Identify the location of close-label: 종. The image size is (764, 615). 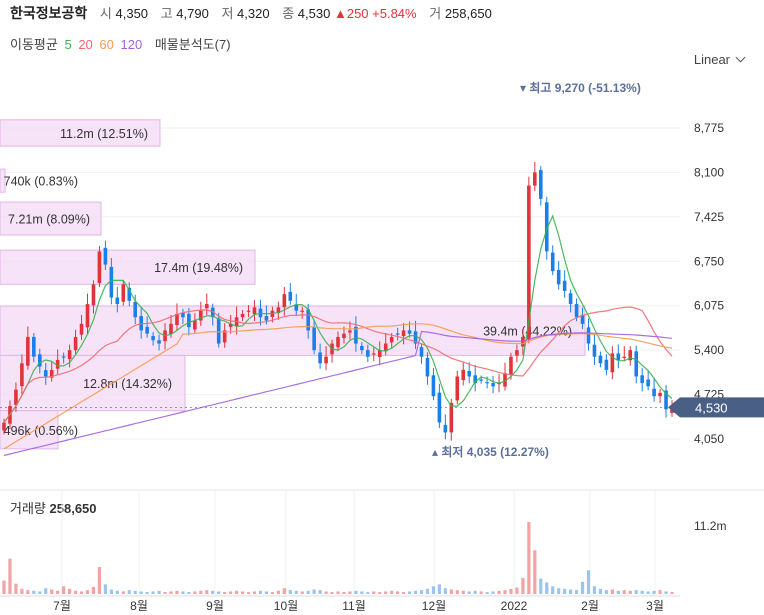
(288, 13).